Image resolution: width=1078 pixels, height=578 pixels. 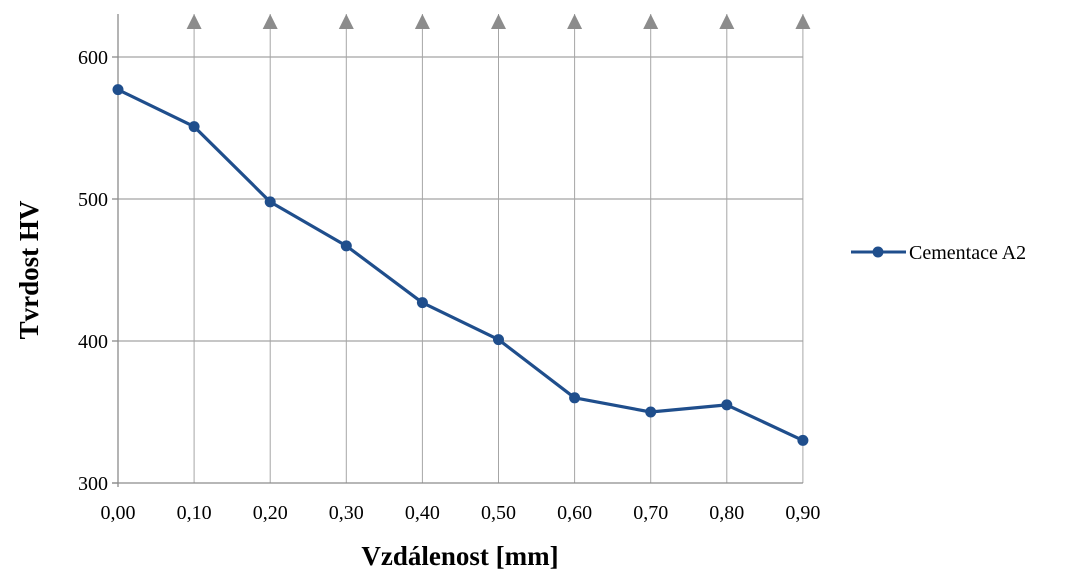 I want to click on y-tick-label: 300, so click(x=93, y=484).